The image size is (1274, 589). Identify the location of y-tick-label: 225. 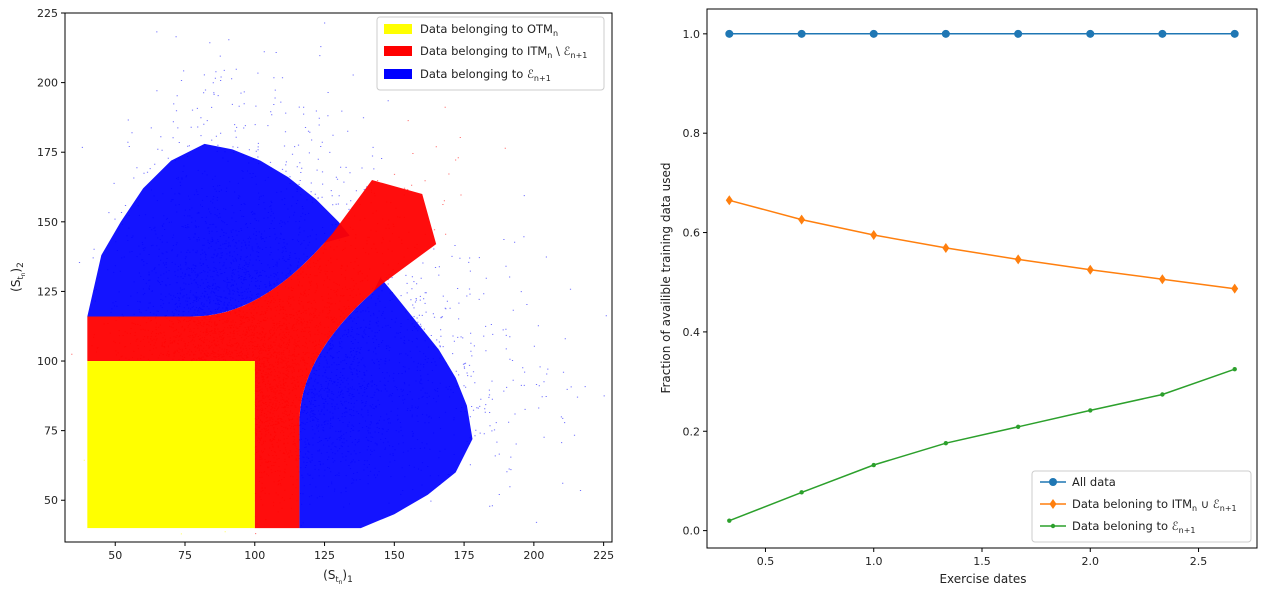
(47, 13).